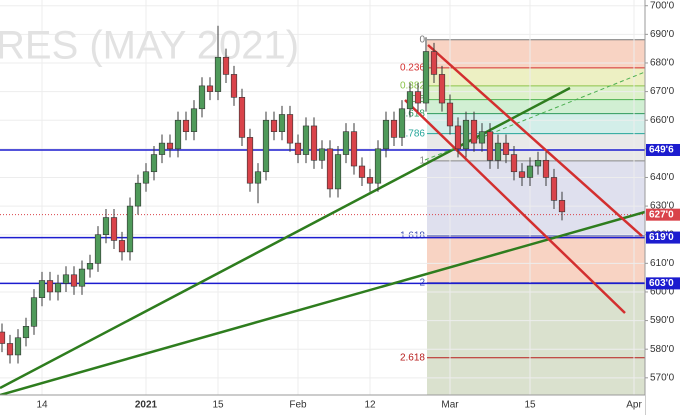 The width and height of the screenshot is (680, 415). I want to click on price-label: 619'0, so click(661, 237).